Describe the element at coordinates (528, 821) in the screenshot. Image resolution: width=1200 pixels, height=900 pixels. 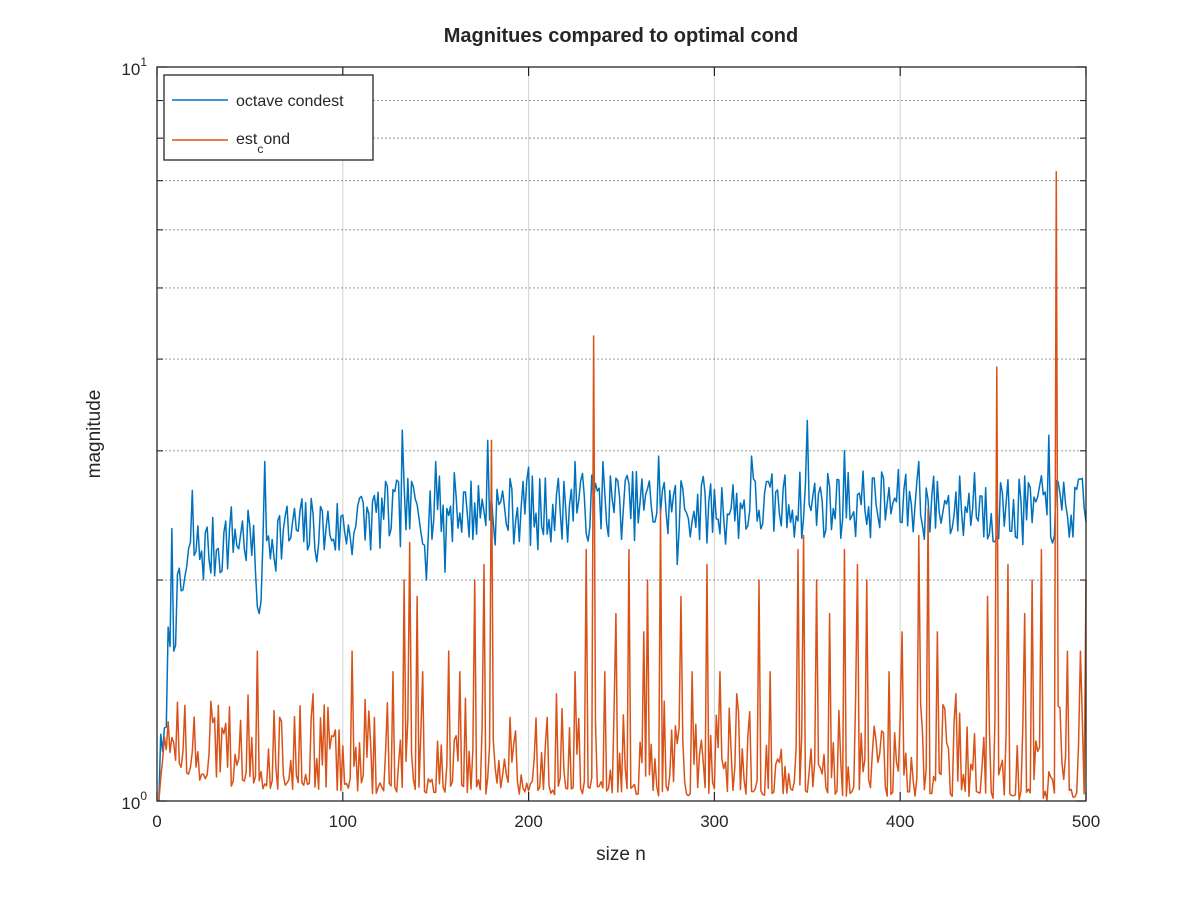
I see `x-tick-label: 200` at that location.